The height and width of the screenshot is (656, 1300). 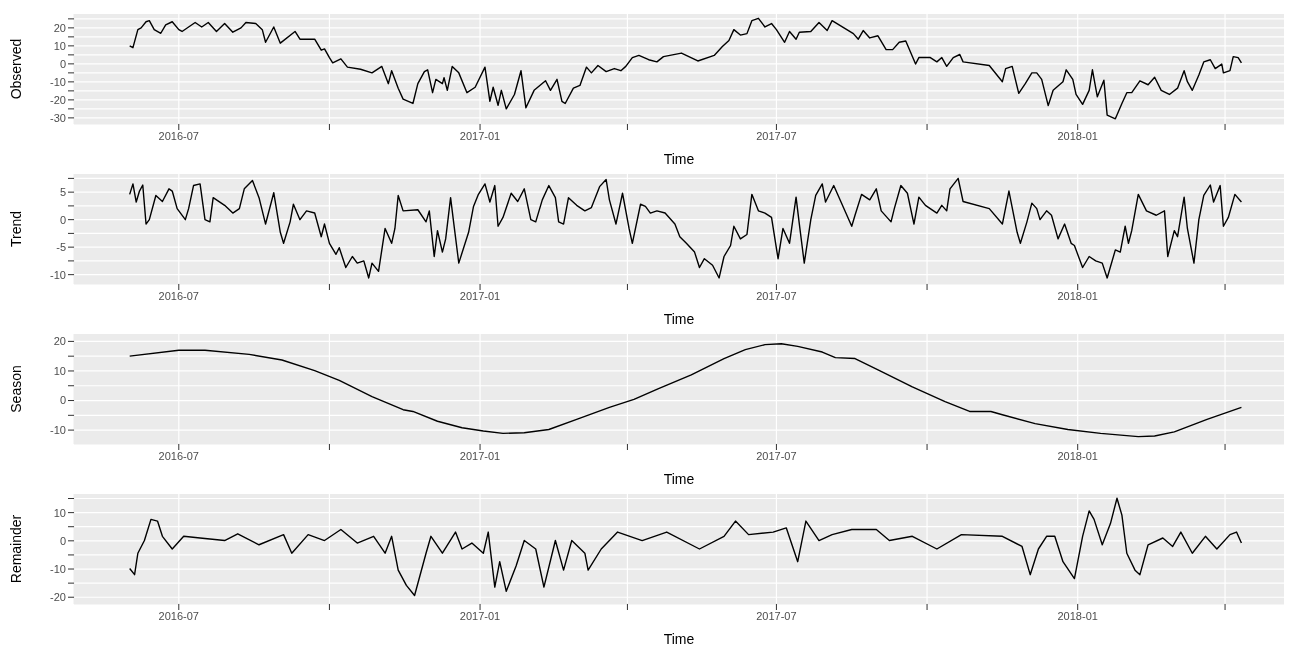 I want to click on y-tick-label: -30, so click(x=58, y=117).